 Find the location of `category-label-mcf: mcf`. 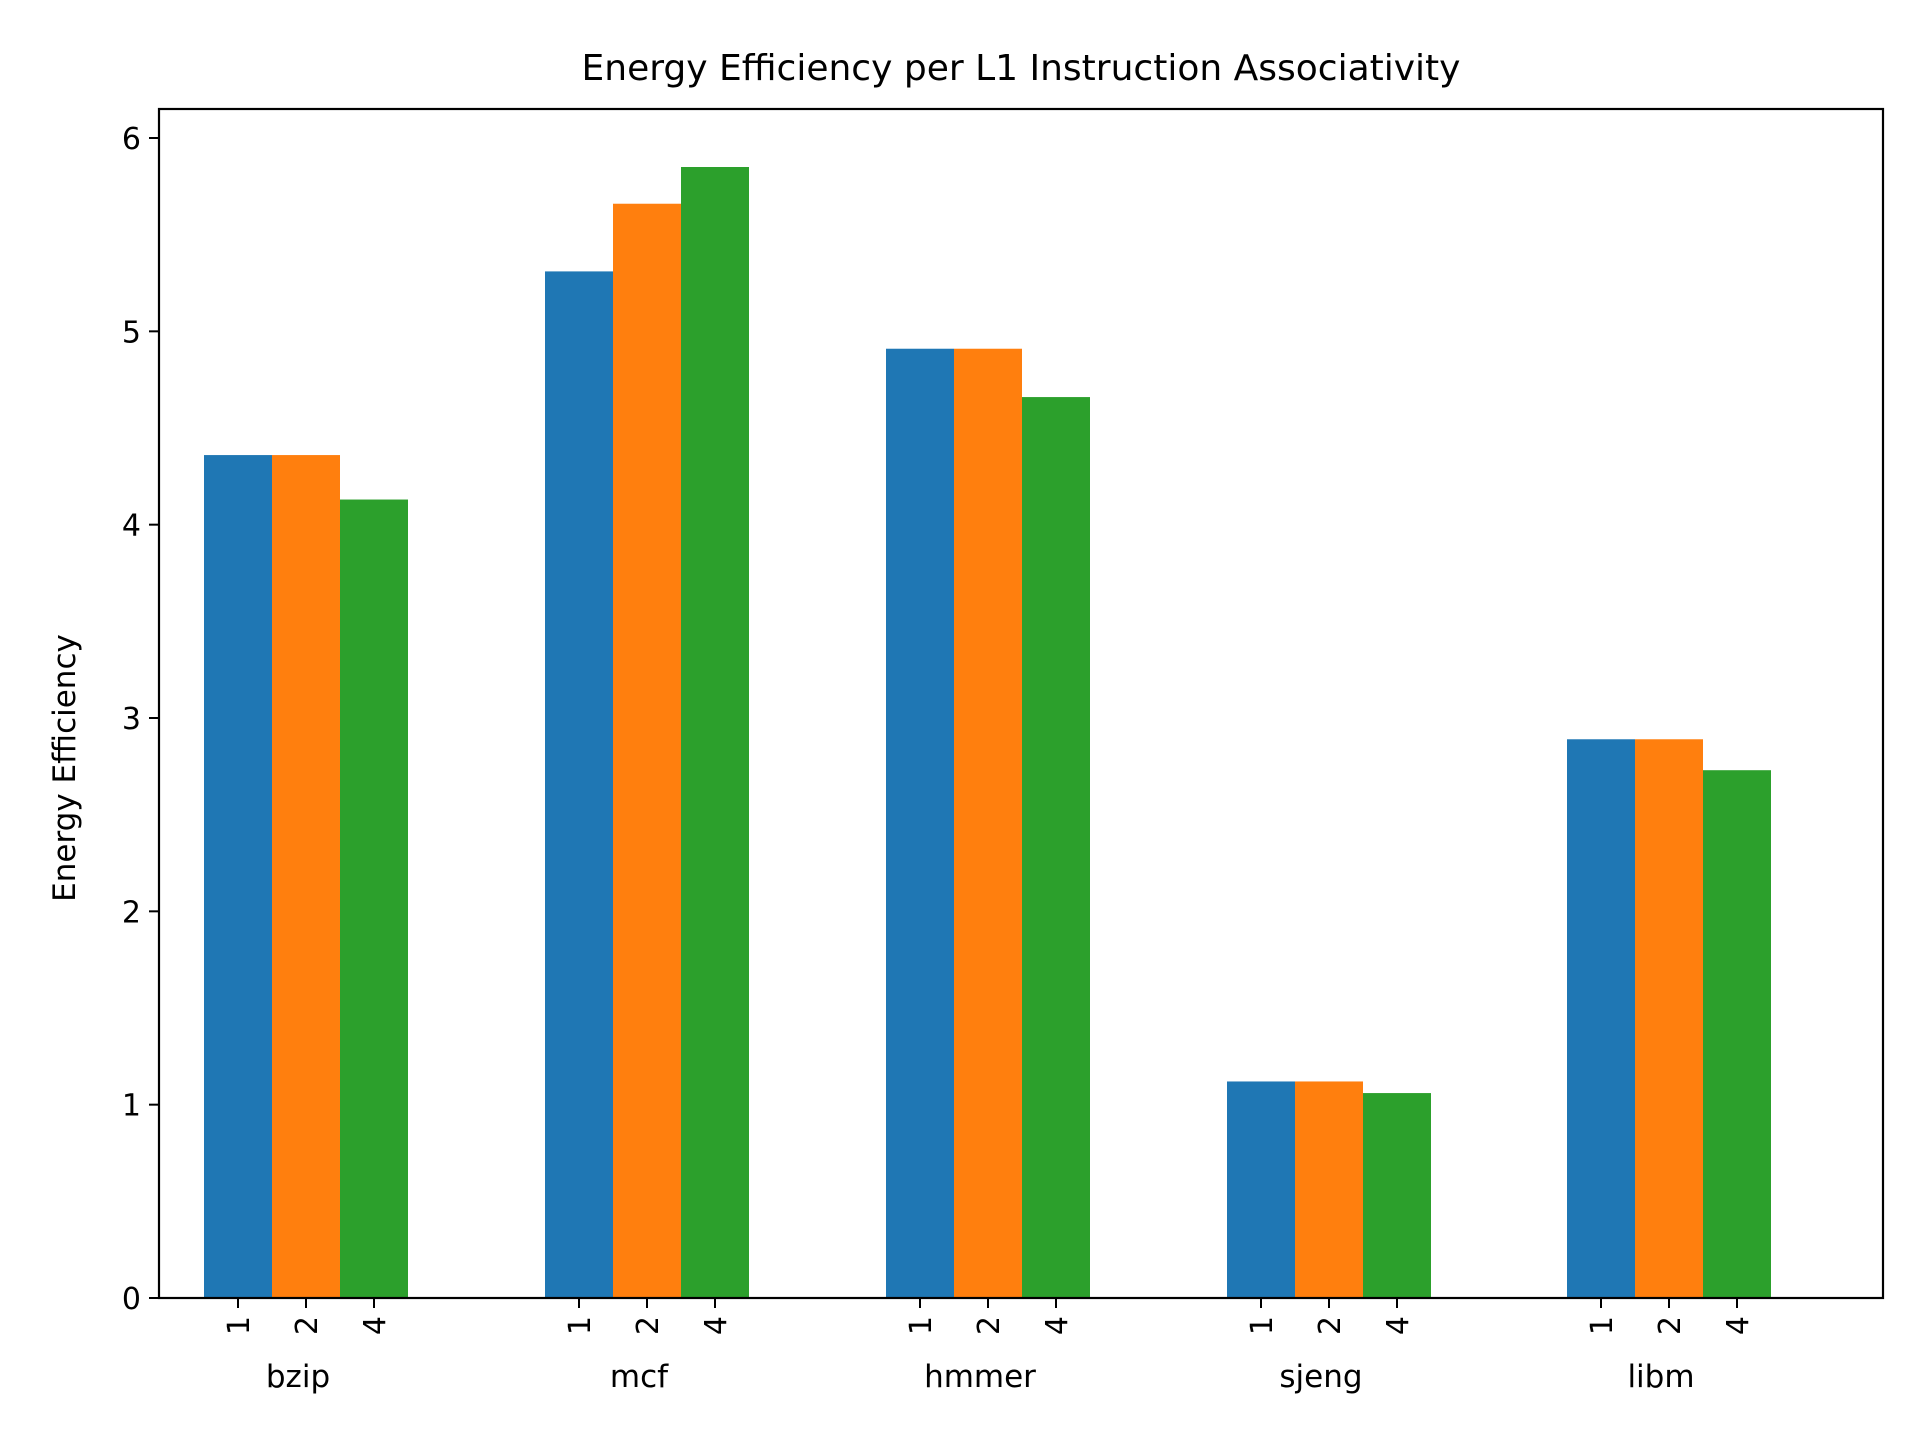

category-label-mcf: mcf is located at coordinates (639, 1377).